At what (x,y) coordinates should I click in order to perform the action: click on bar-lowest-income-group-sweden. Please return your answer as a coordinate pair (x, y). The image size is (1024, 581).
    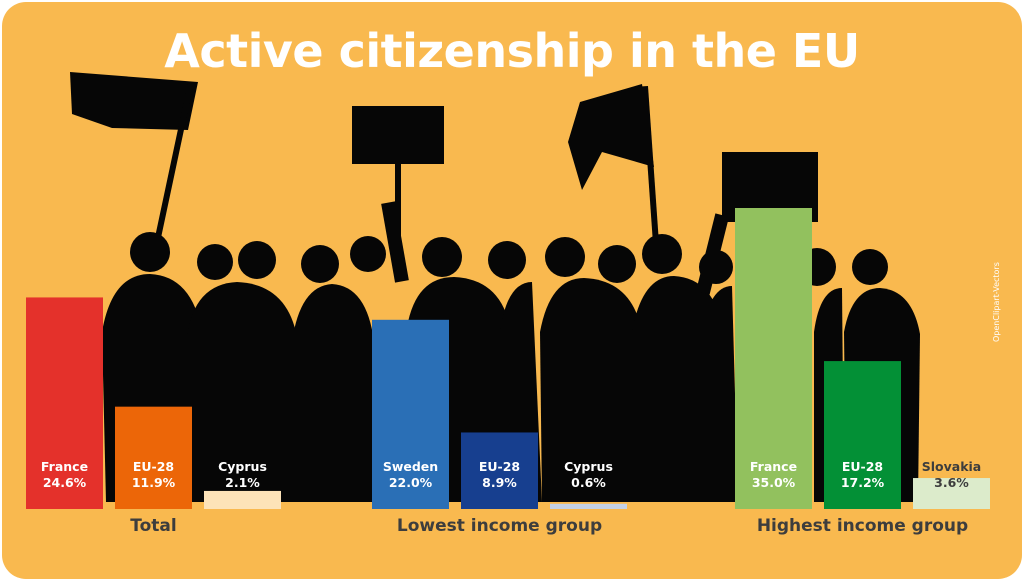
    Looking at the image, I should click on (410, 414).